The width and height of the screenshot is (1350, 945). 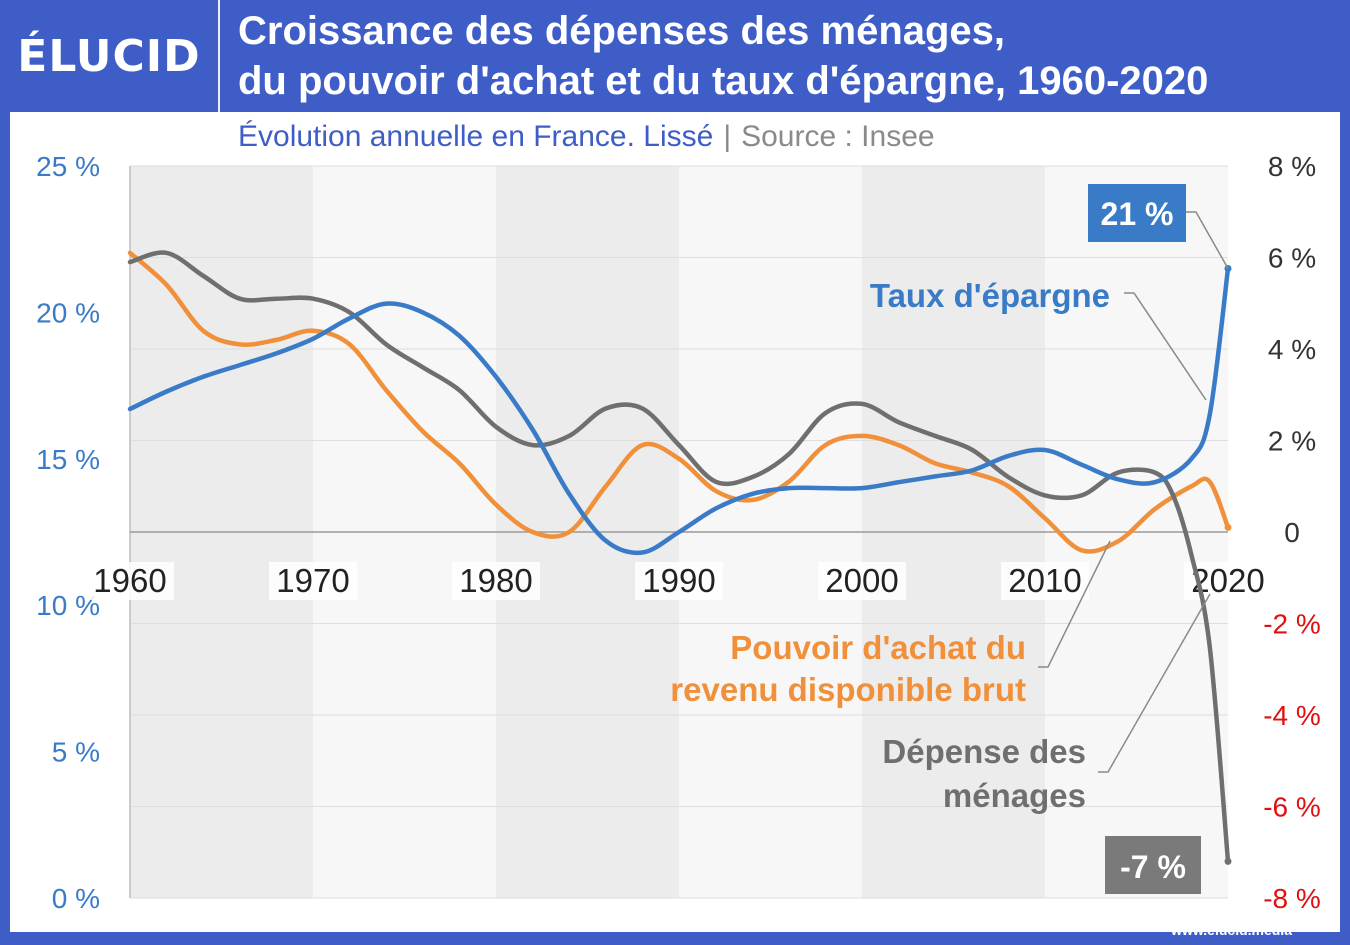 What do you see at coordinates (68, 166) in the screenshot?
I see `y-left-tick-label: 25 %` at bounding box center [68, 166].